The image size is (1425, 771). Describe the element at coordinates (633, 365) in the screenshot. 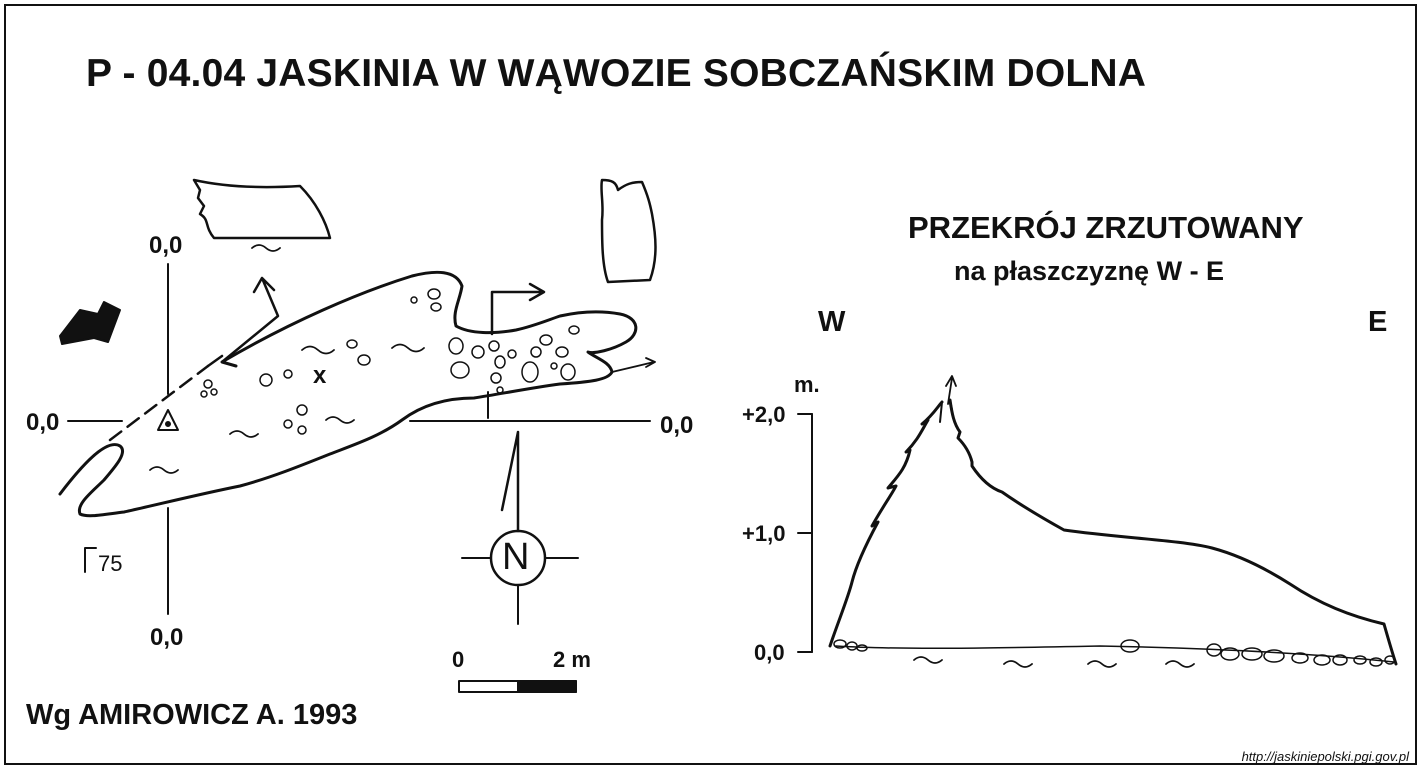

I see `continuation-arrow` at that location.